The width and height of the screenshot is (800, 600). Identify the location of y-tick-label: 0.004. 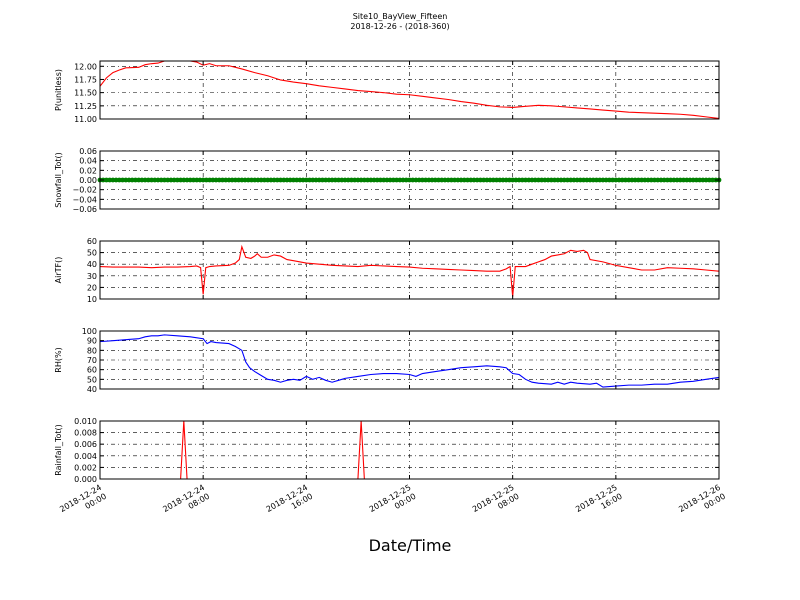
(85, 456).